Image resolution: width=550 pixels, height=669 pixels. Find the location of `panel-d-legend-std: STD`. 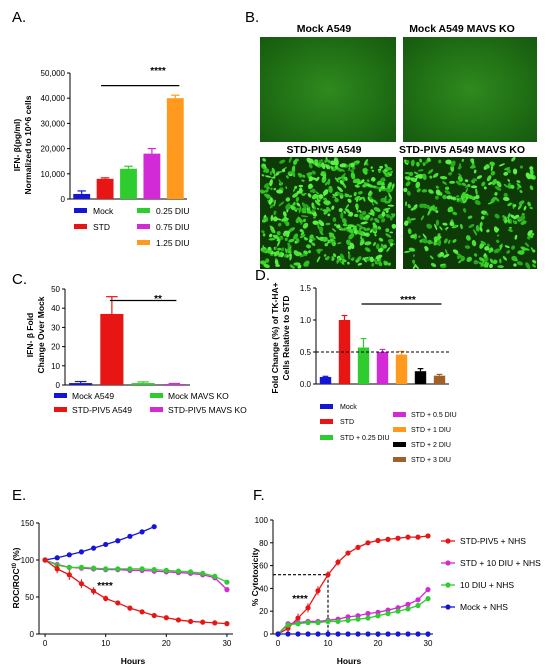

panel-d-legend-std: STD is located at coordinates (347, 422).